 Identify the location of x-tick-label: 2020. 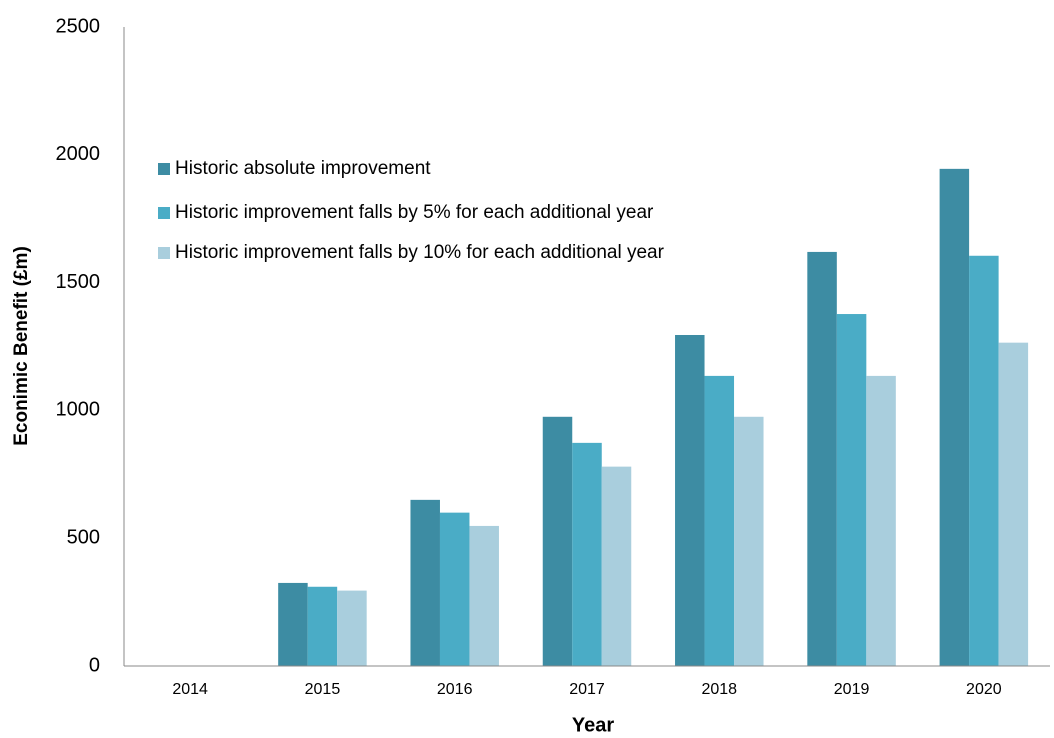
(984, 689).